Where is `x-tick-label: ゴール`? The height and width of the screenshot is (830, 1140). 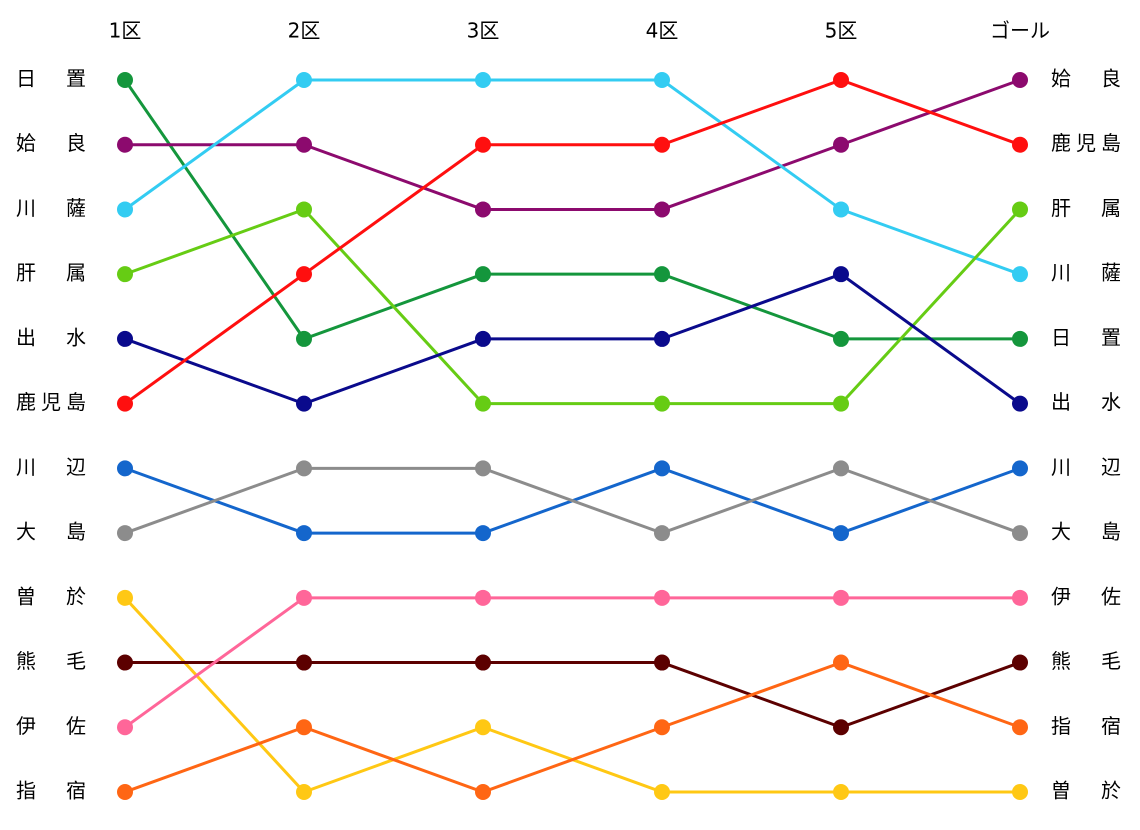 x-tick-label: ゴール is located at coordinates (1020, 31).